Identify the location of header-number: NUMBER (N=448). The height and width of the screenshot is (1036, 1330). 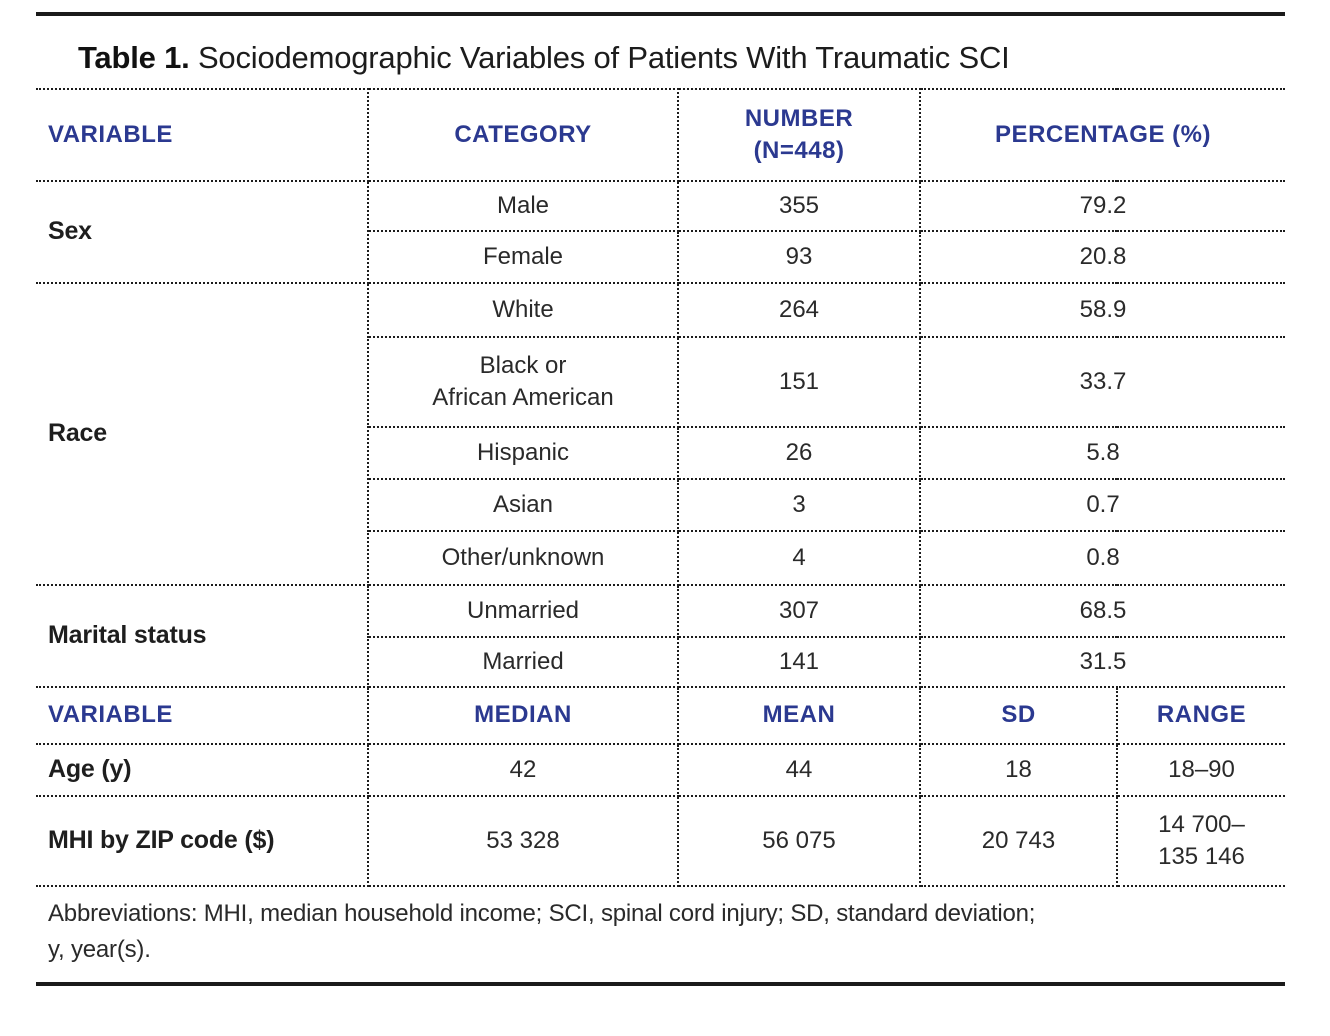
(799, 135).